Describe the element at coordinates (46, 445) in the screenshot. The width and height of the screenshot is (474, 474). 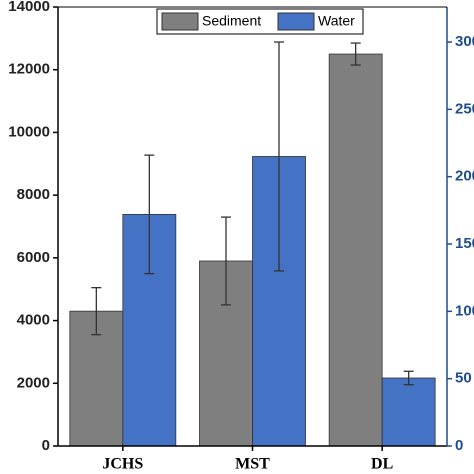
I see `y-tick-label: 0` at that location.